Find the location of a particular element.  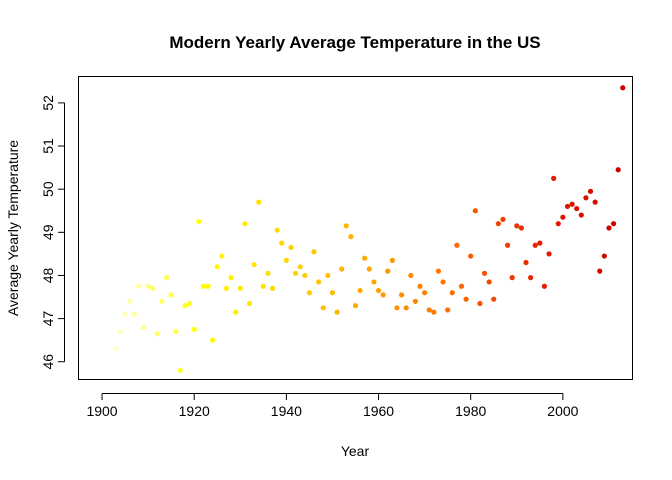

y-tick-label: 49 is located at coordinates (48, 232).